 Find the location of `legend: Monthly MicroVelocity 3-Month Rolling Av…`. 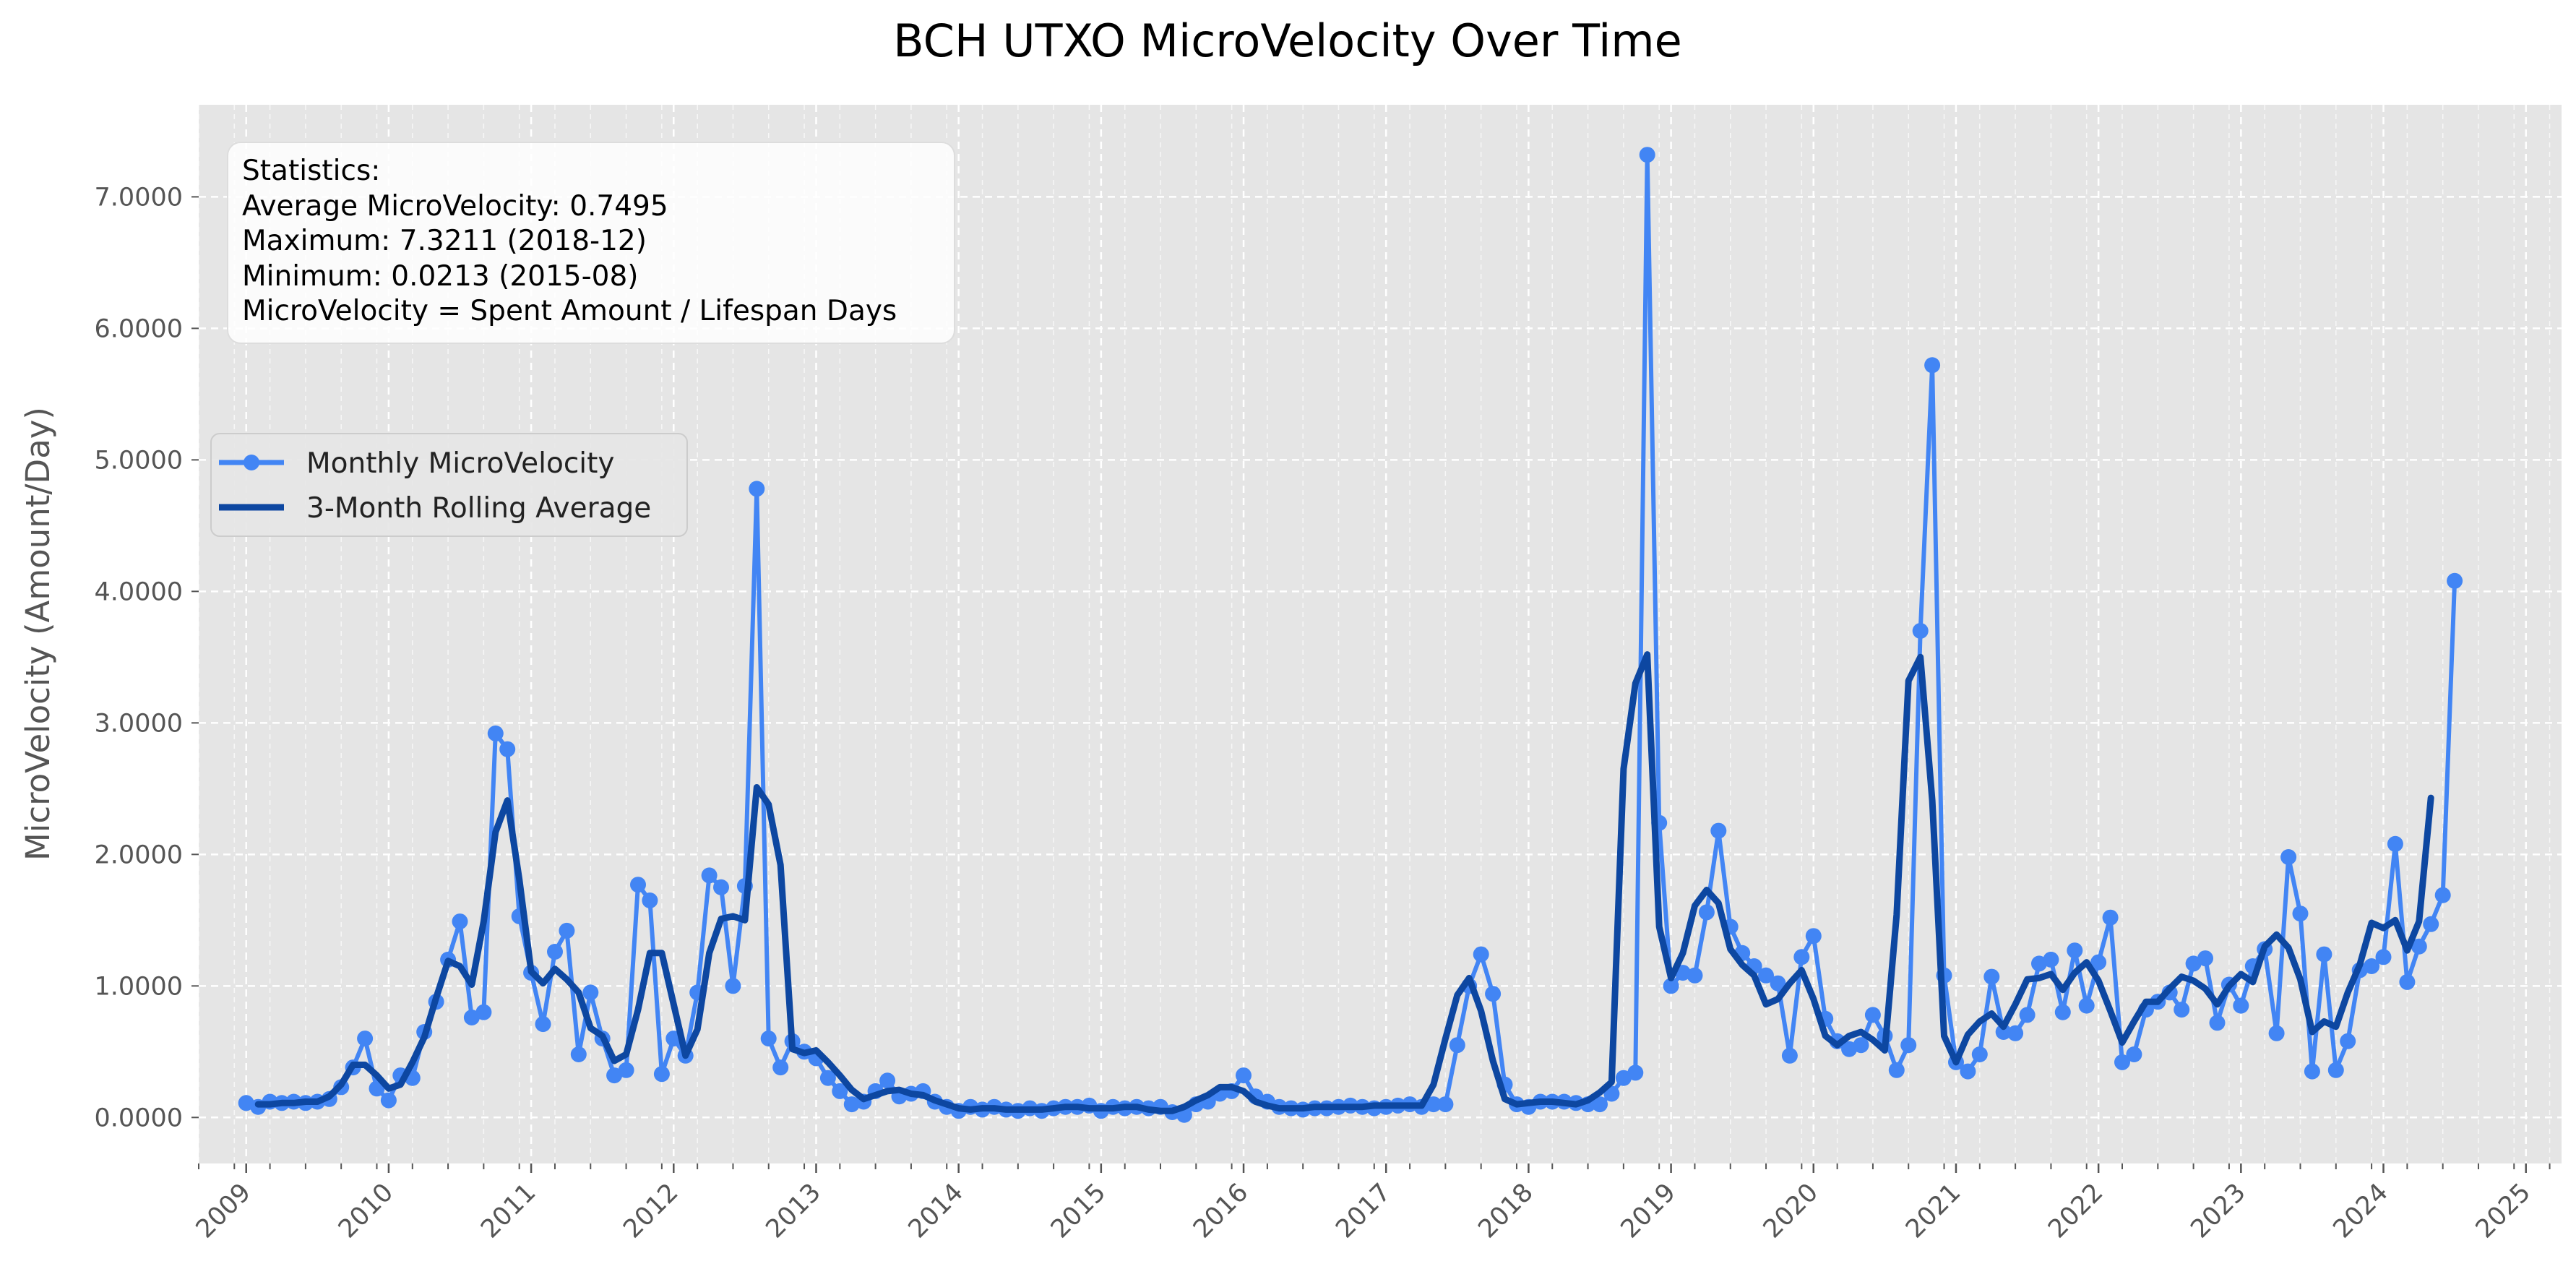

legend: Monthly MicroVelocity 3-Month Rolling Av… is located at coordinates (449, 485).